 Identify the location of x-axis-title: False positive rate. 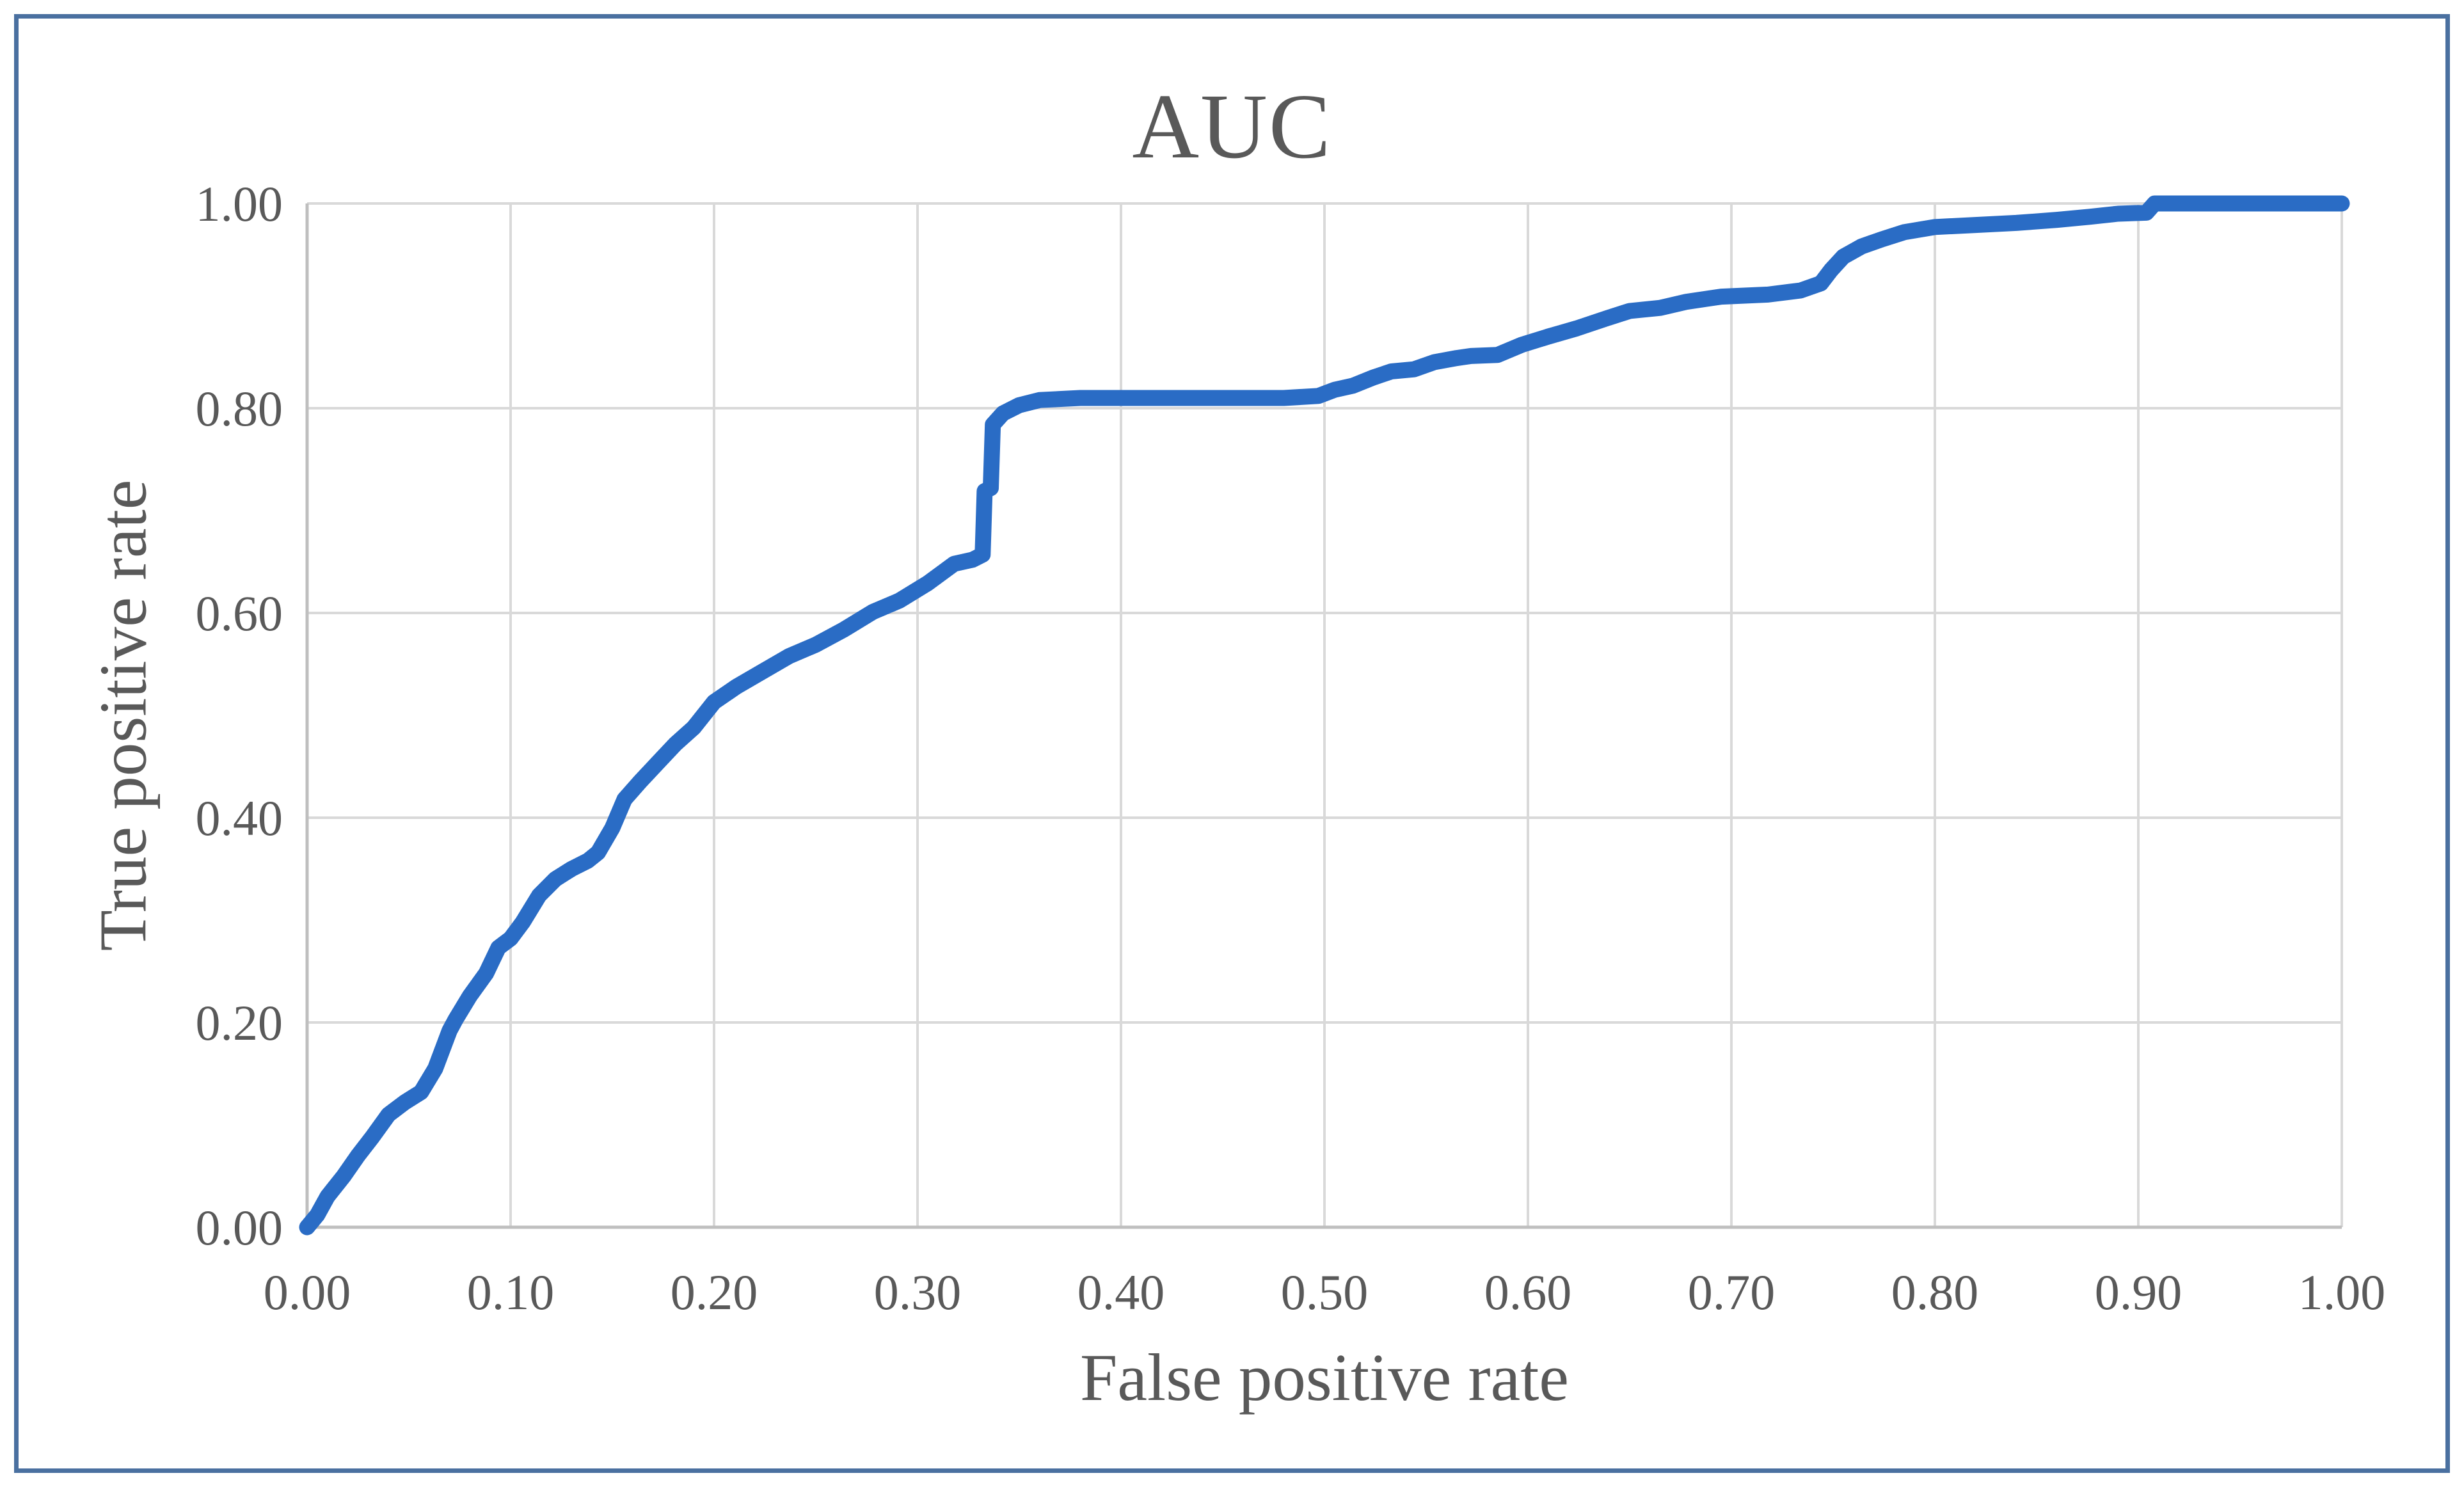
(1324, 1377).